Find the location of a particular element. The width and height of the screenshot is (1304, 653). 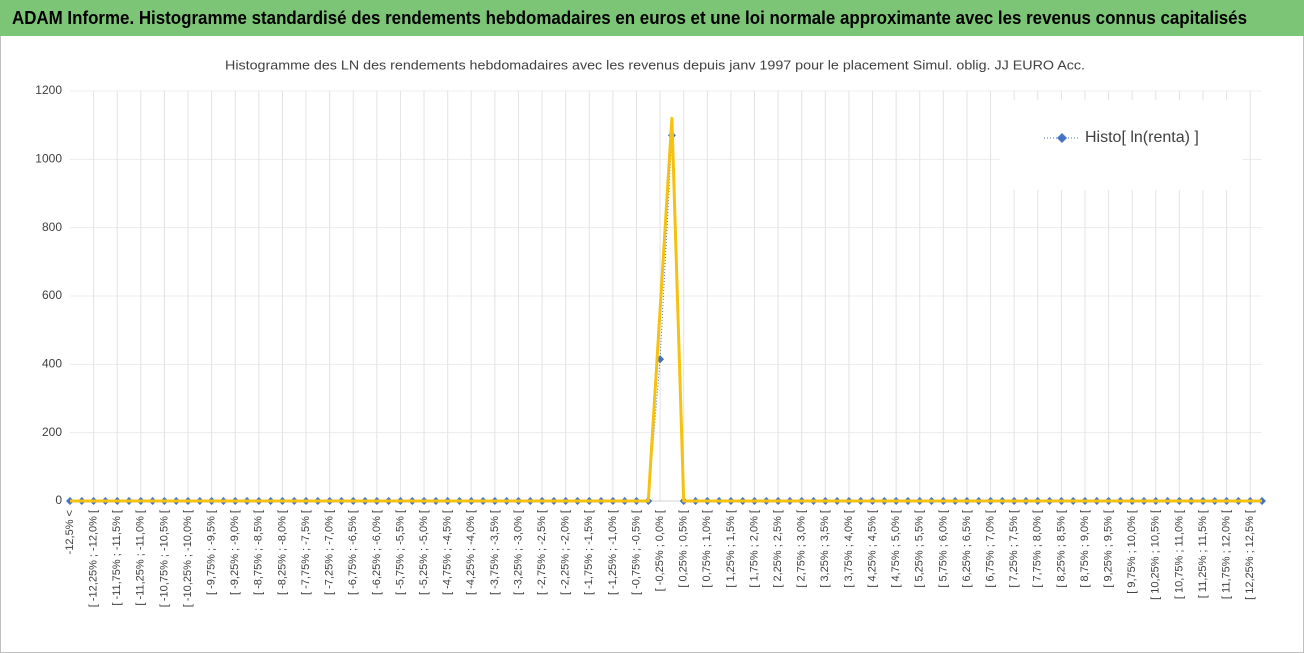

x-tick-label: [ -1,25% ; -1,0% [ is located at coordinates (613, 552).